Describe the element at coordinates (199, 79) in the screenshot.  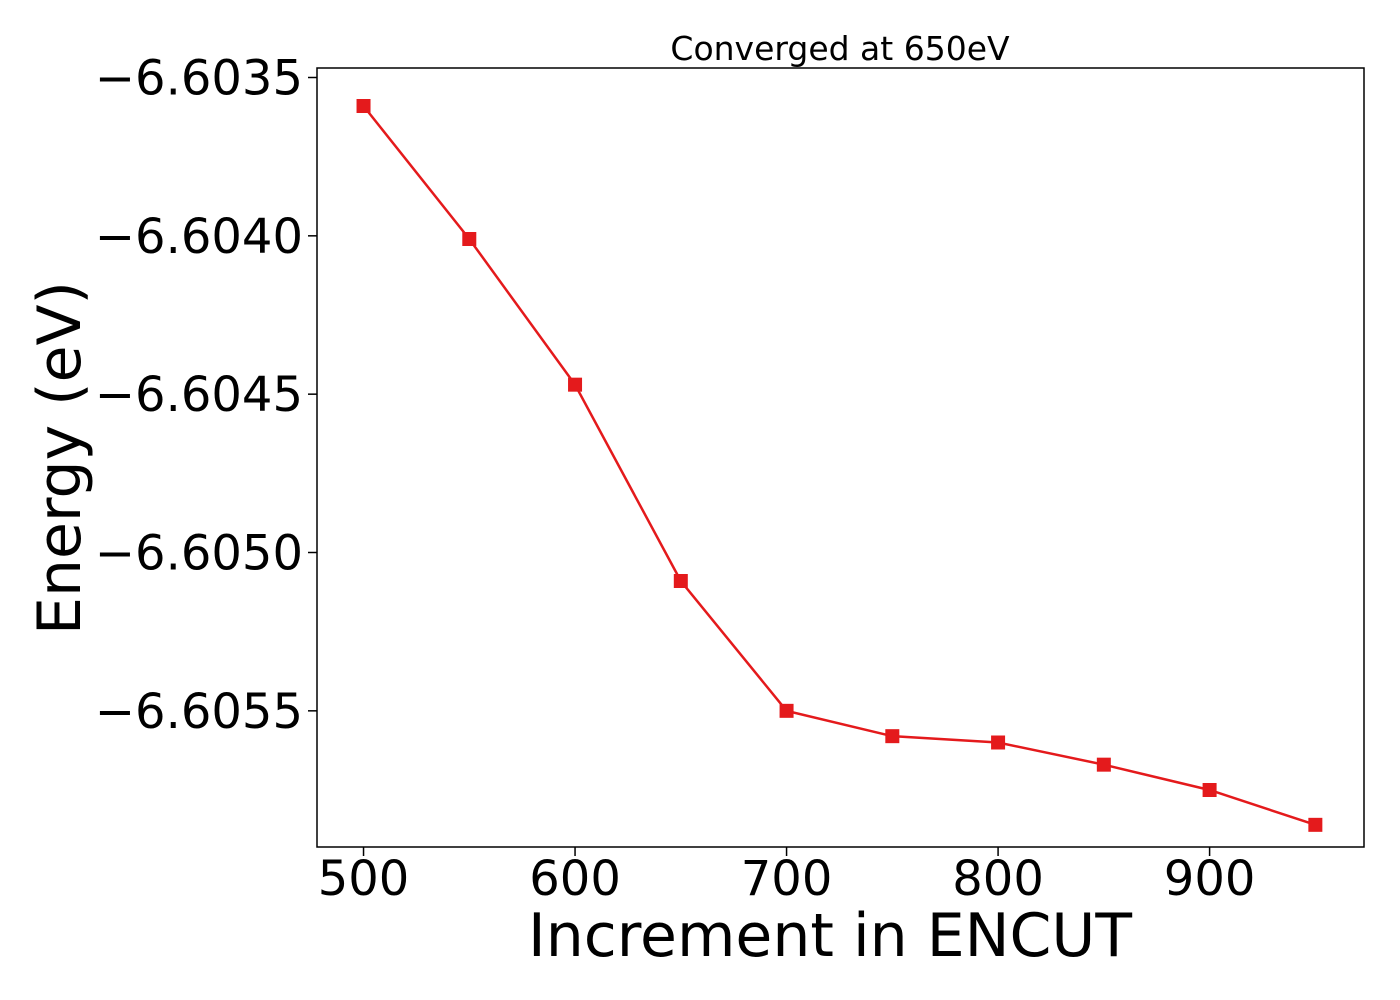
I see `y-tick-label: −6.6035` at that location.